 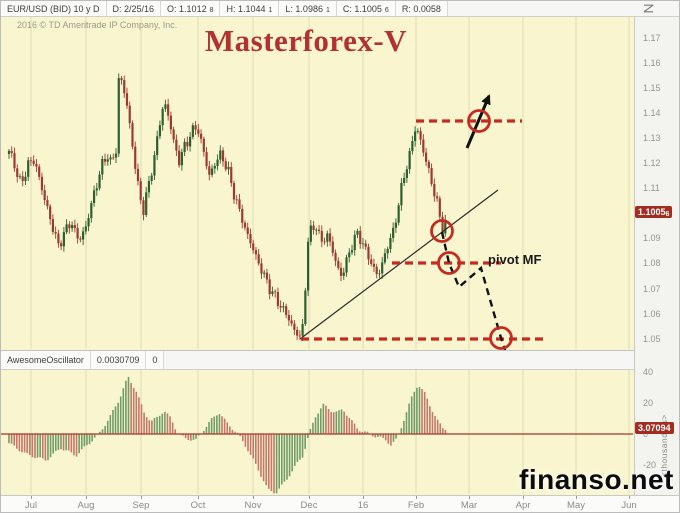 What do you see at coordinates (306, 40) in the screenshot?
I see `masterforex-watermark: Masterforex-V` at bounding box center [306, 40].